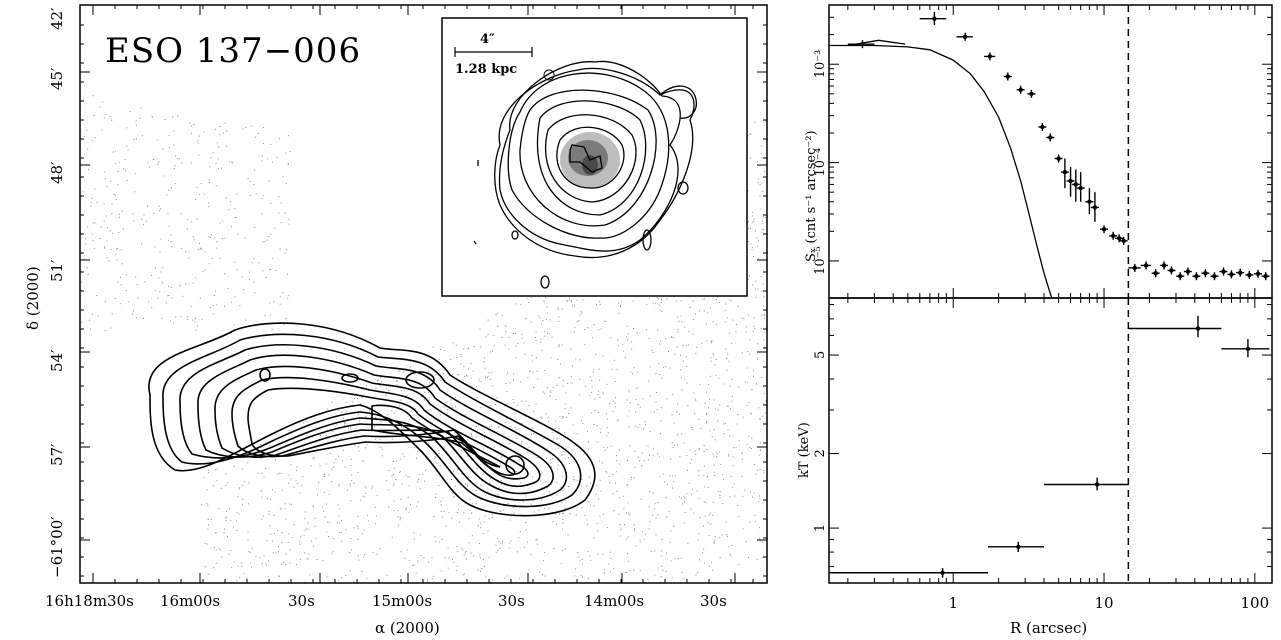 Image resolution: width=1281 pixels, height=640 pixels. I want to click on dec-tick-label: 54′, so click(57, 360).